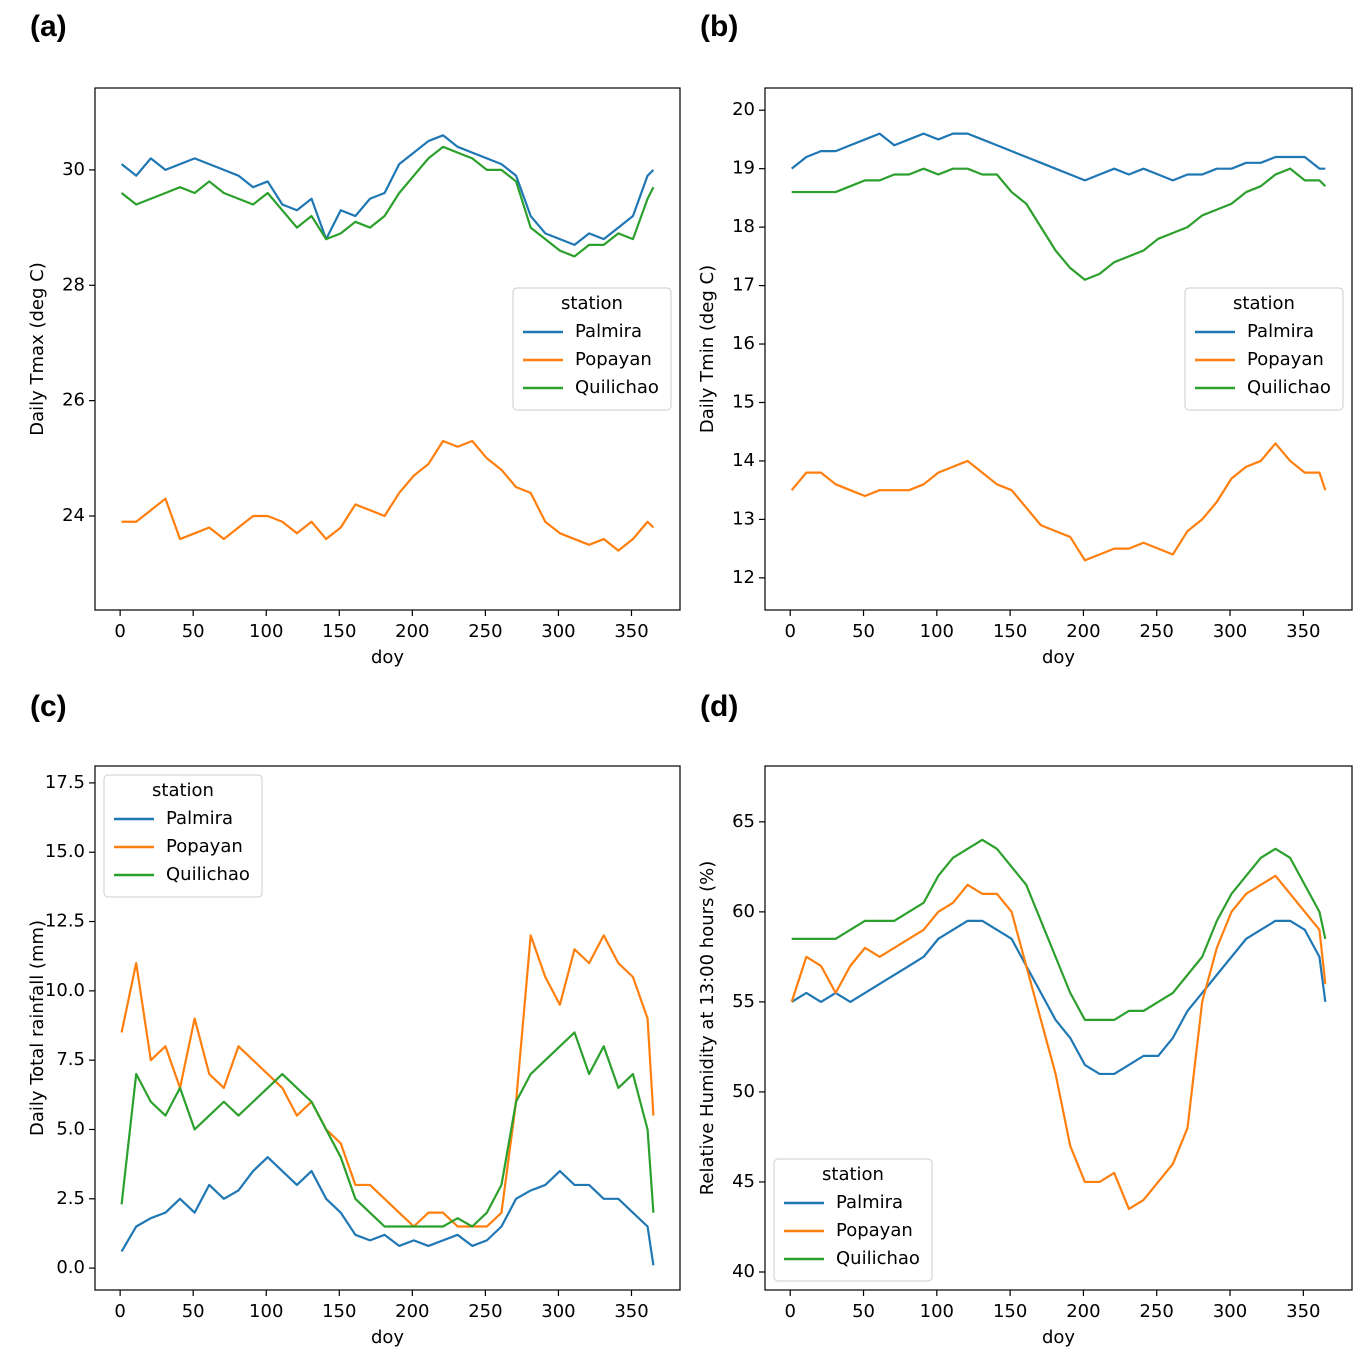 This screenshot has width=1355, height=1352. Describe the element at coordinates (73, 284) in the screenshot. I see `y-tick-label: 28` at that location.